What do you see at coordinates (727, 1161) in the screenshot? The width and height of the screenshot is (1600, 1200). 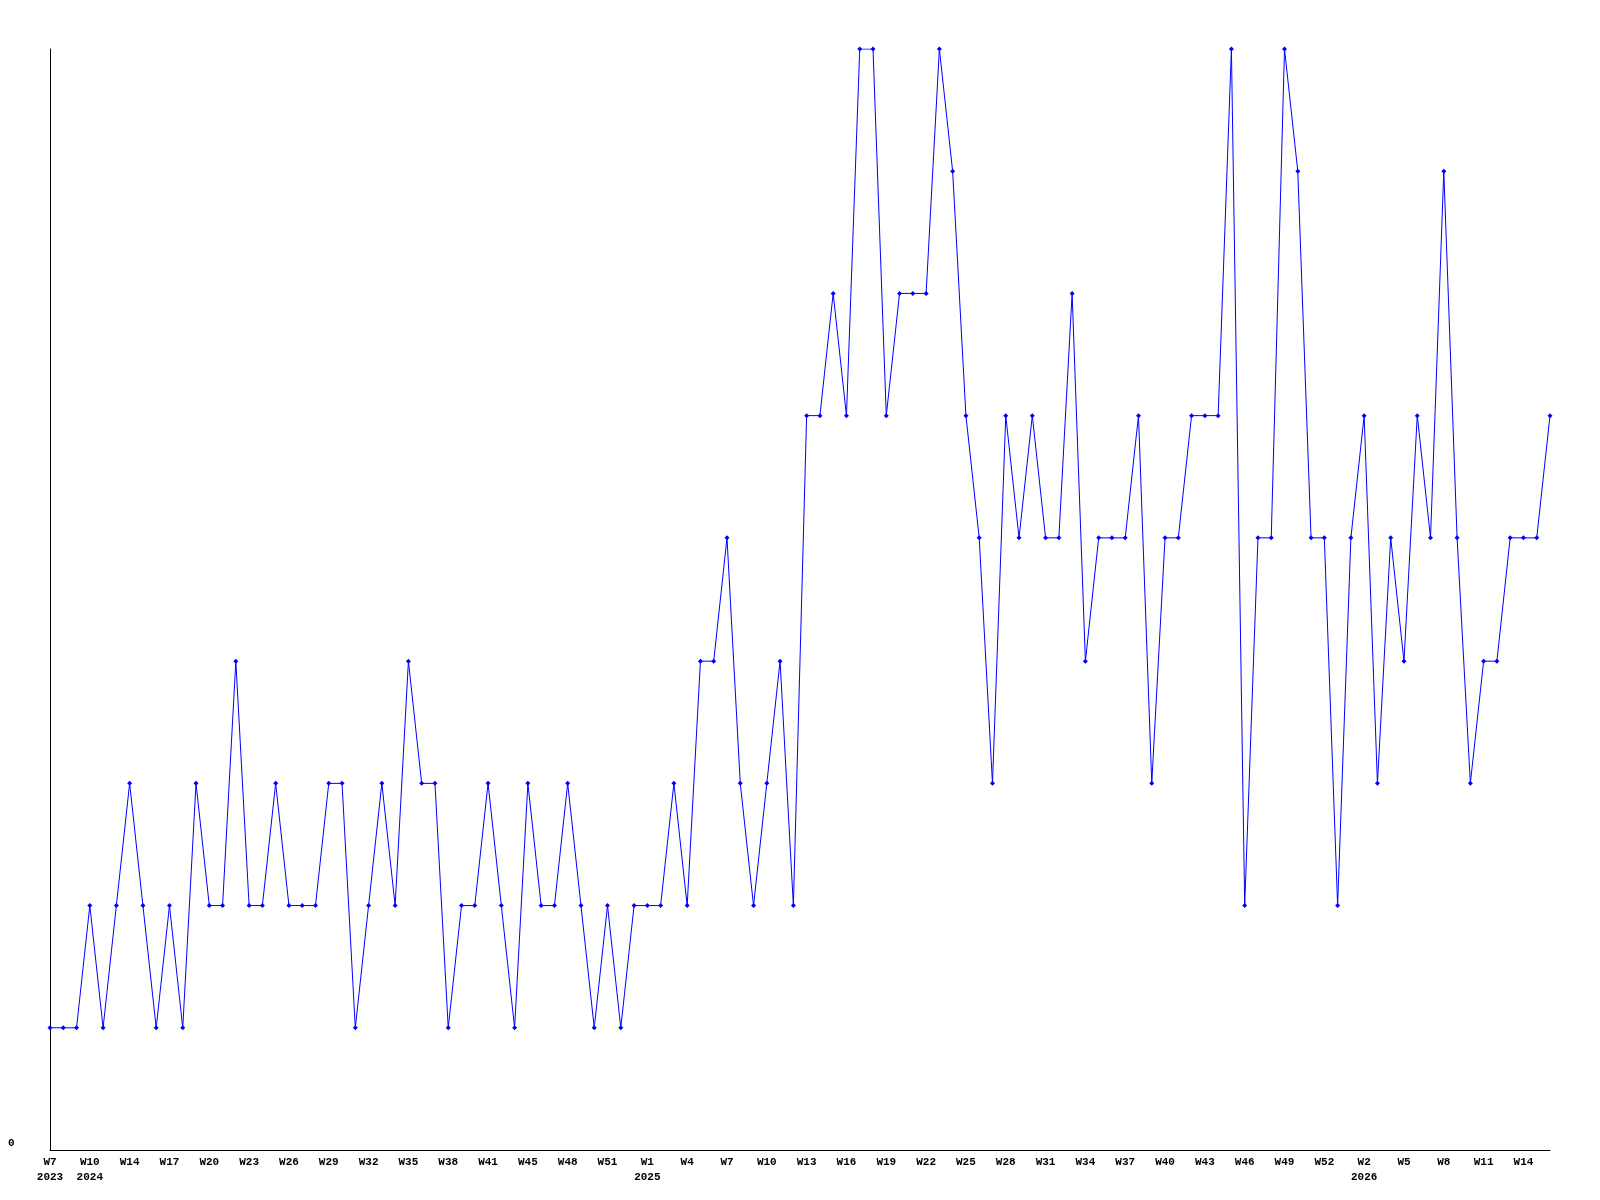 I see `x-tick-label: W7` at bounding box center [727, 1161].